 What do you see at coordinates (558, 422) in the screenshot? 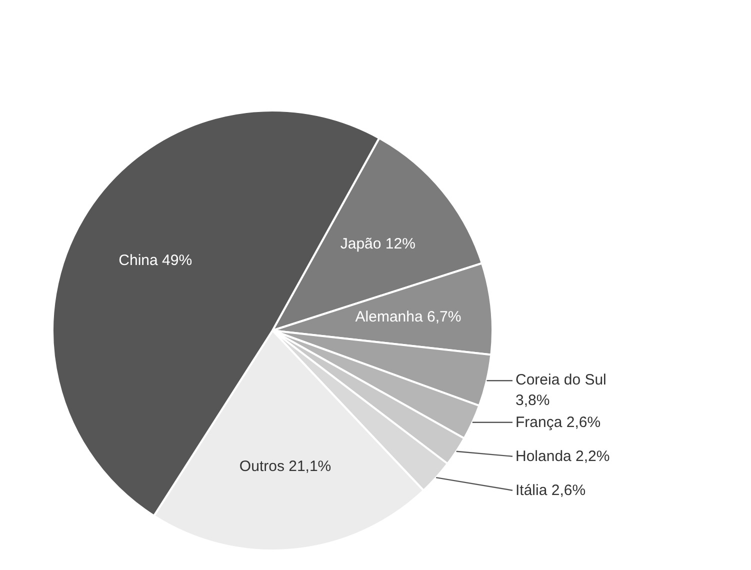
I see `slice-label: França 2,6%` at bounding box center [558, 422].